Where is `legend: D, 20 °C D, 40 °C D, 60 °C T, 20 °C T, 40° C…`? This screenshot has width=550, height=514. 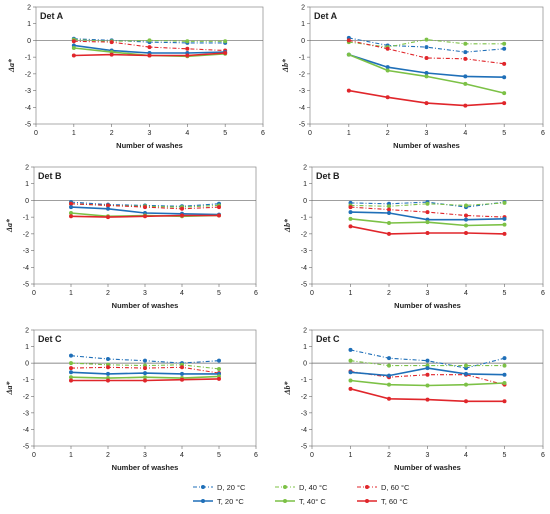 legend: D, 20 °C D, 40 °C D, 60 °C T, 20 °C T, 40° C… is located at coordinates (301, 494).